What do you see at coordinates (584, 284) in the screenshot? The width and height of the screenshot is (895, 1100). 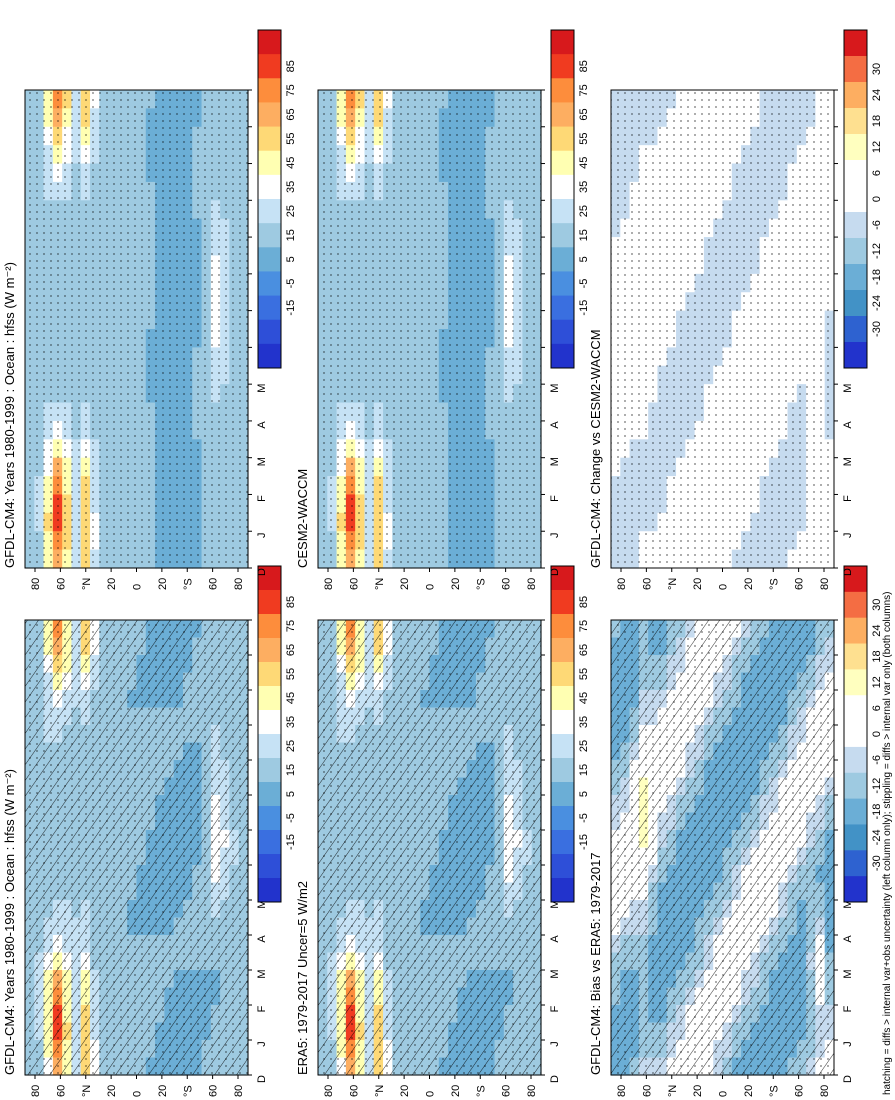 I see `colorbar-label: -5` at bounding box center [584, 284].